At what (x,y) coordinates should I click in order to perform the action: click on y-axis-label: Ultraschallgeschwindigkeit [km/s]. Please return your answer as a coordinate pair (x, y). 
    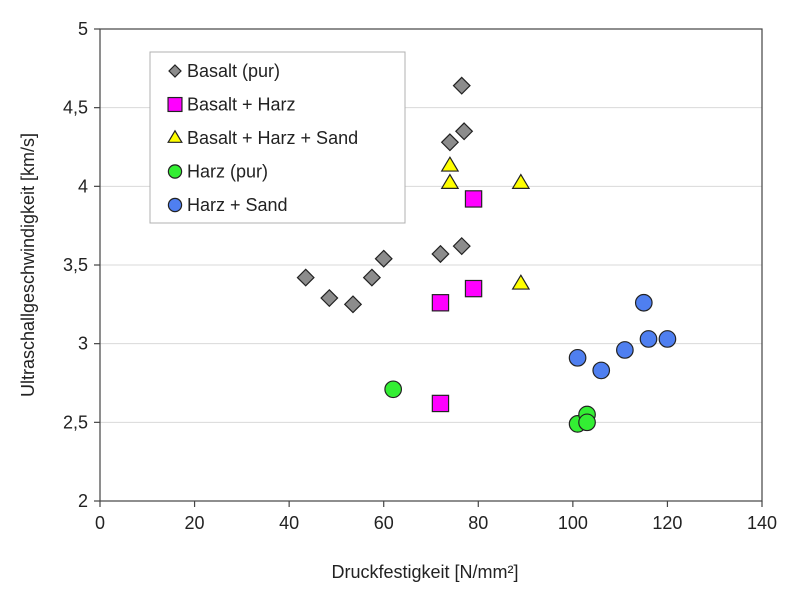
    Looking at the image, I should click on (28, 265).